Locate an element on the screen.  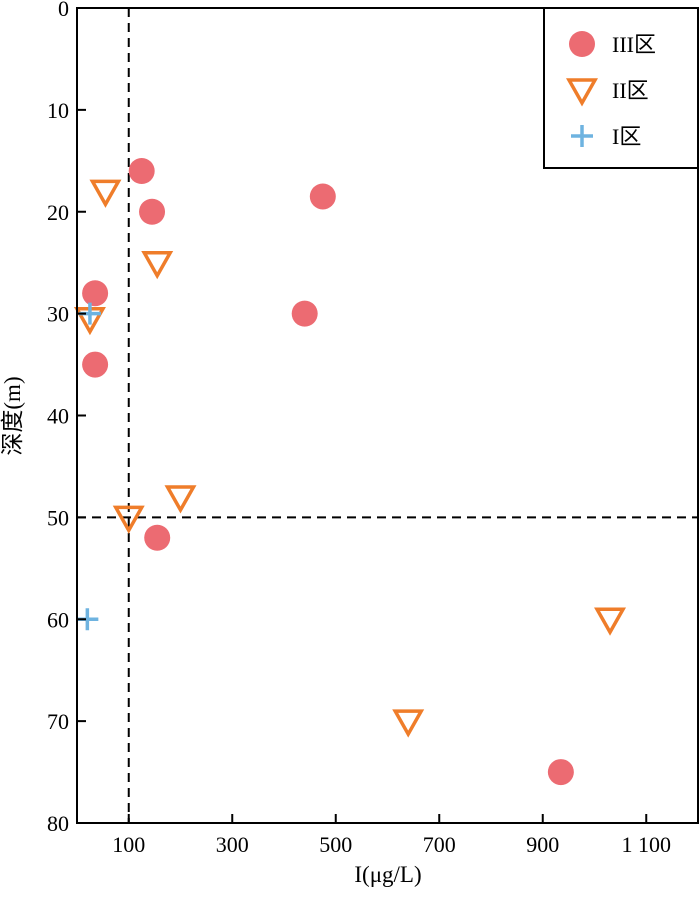
y-tick-label: 80 is located at coordinates (58, 823).